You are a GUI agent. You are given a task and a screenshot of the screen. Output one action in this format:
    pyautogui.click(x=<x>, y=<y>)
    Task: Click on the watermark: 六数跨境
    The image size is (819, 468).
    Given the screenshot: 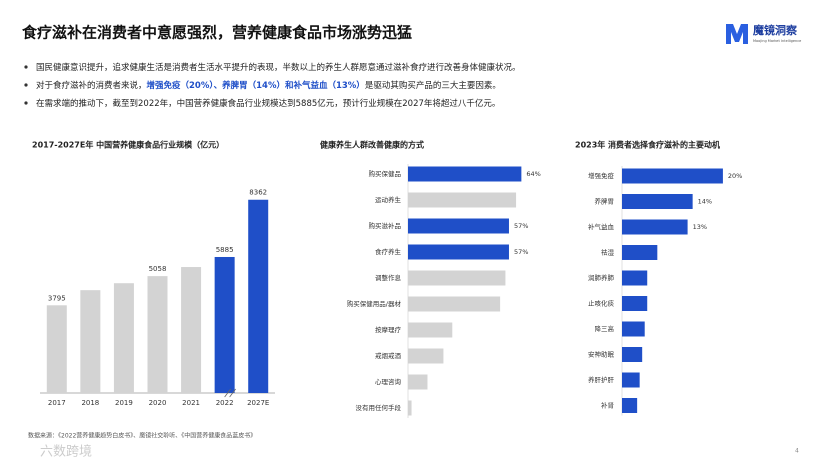 What is the action you would take?
    pyautogui.click(x=66, y=452)
    